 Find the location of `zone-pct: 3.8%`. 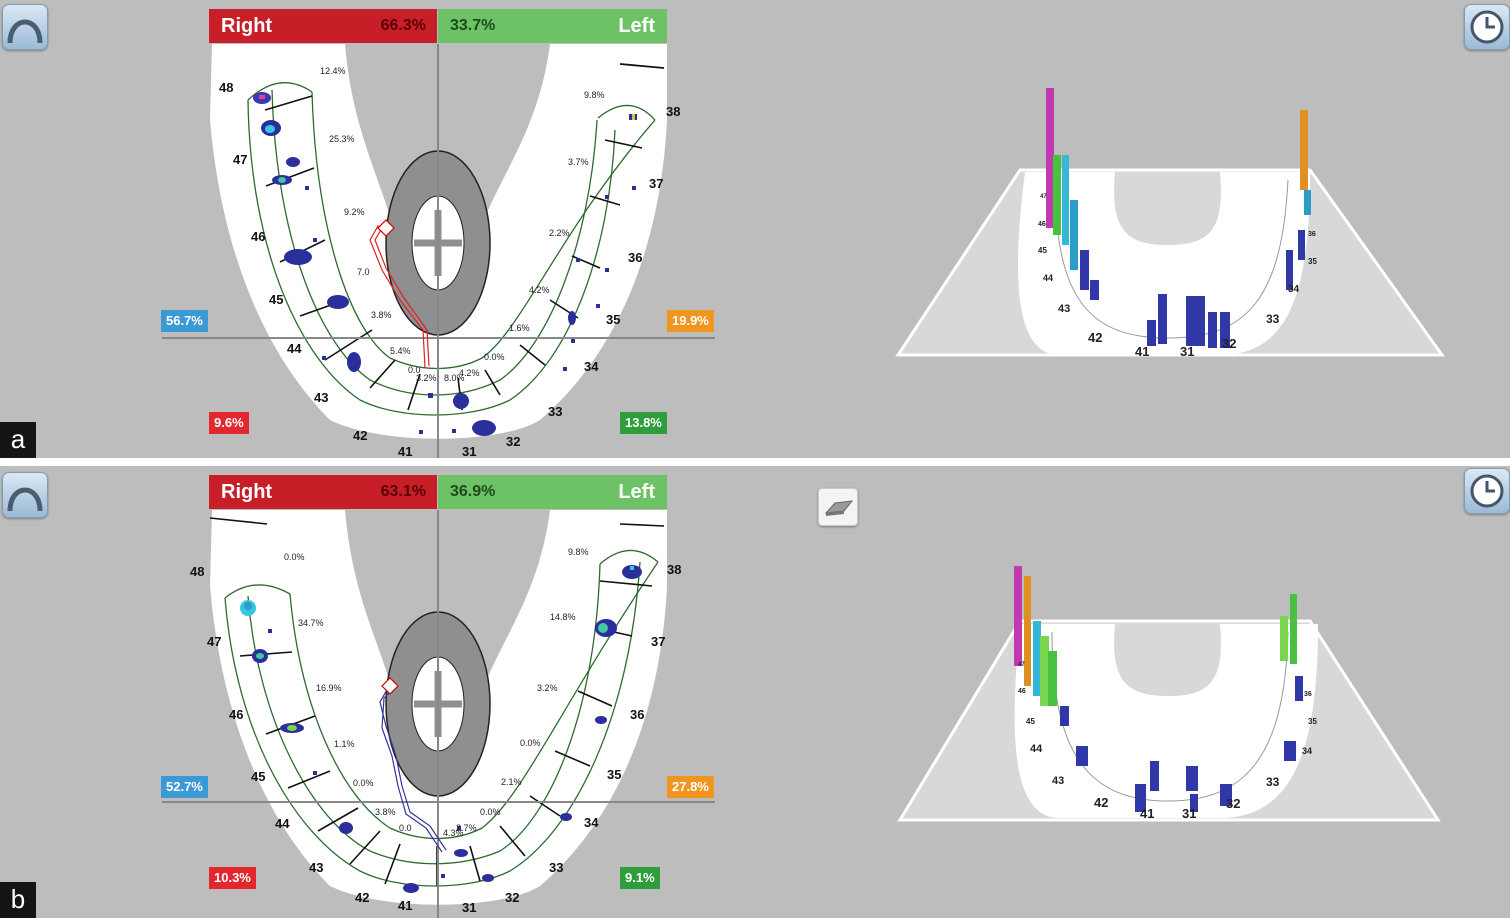

zone-pct: 3.8% is located at coordinates (385, 812).